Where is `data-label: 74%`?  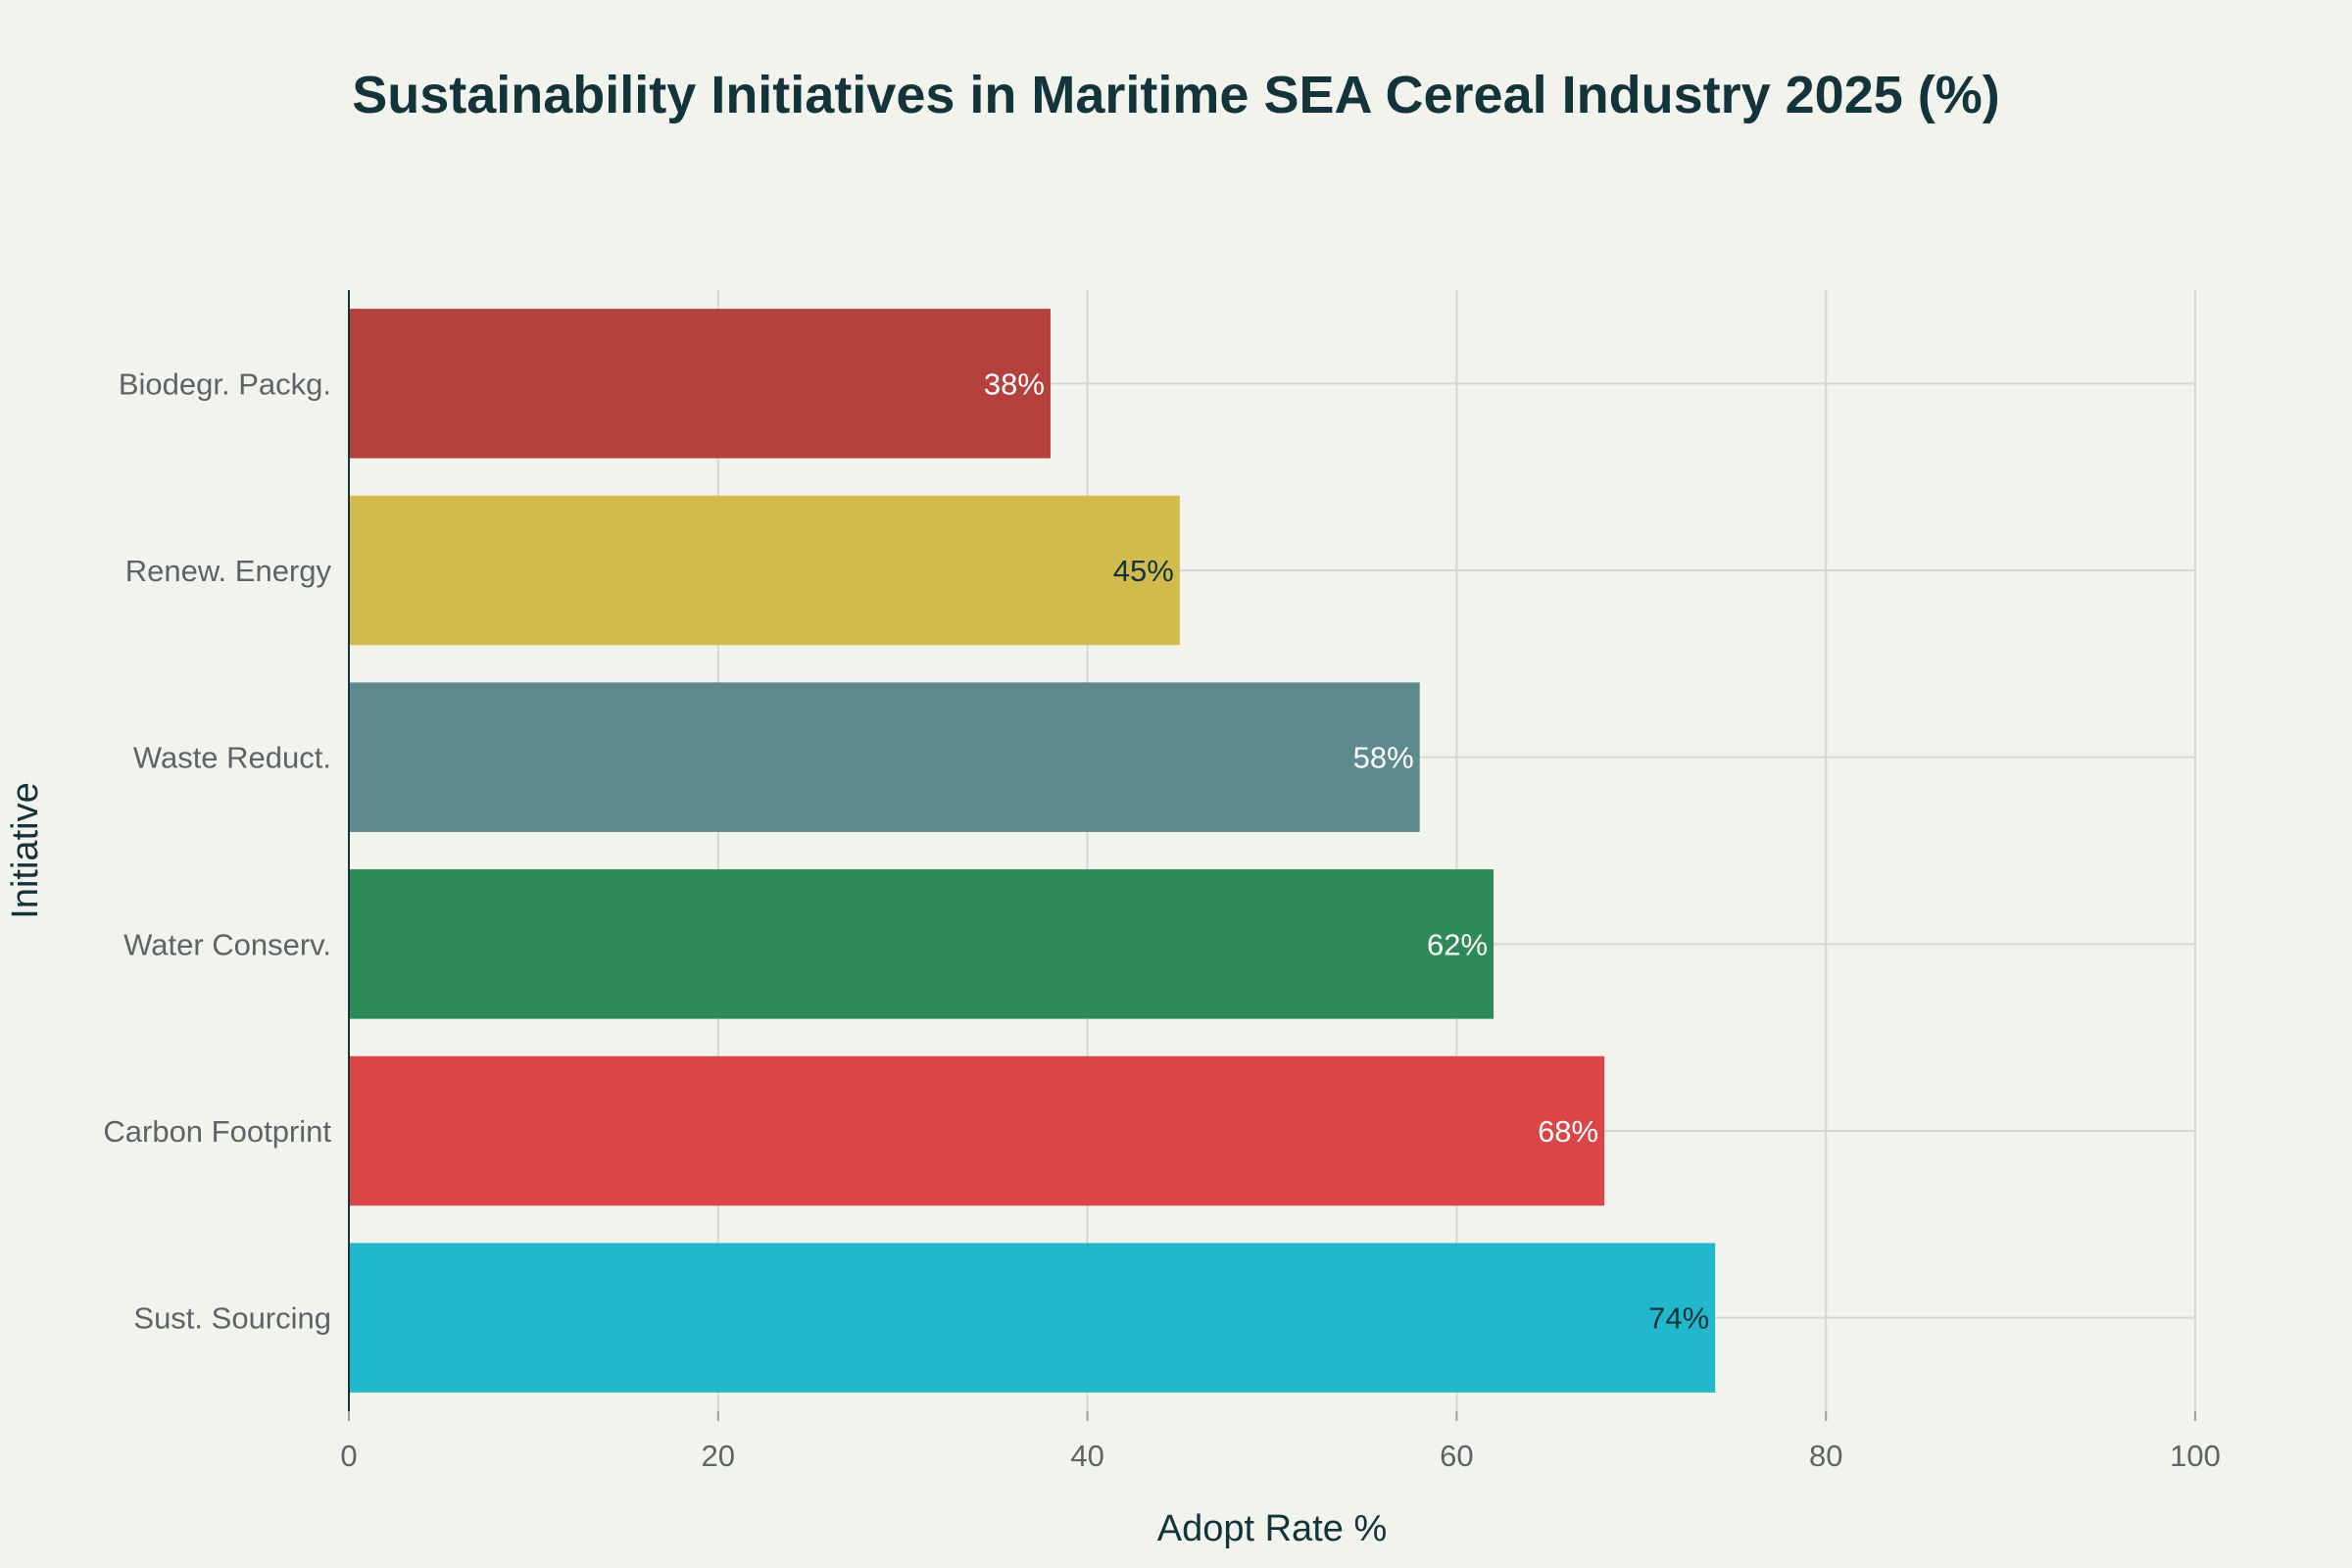
data-label: 74% is located at coordinates (1678, 1318).